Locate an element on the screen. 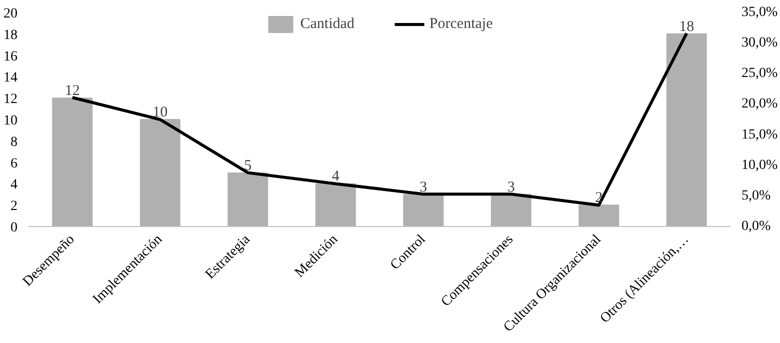  y-tick-label: 6 is located at coordinates (14, 164).